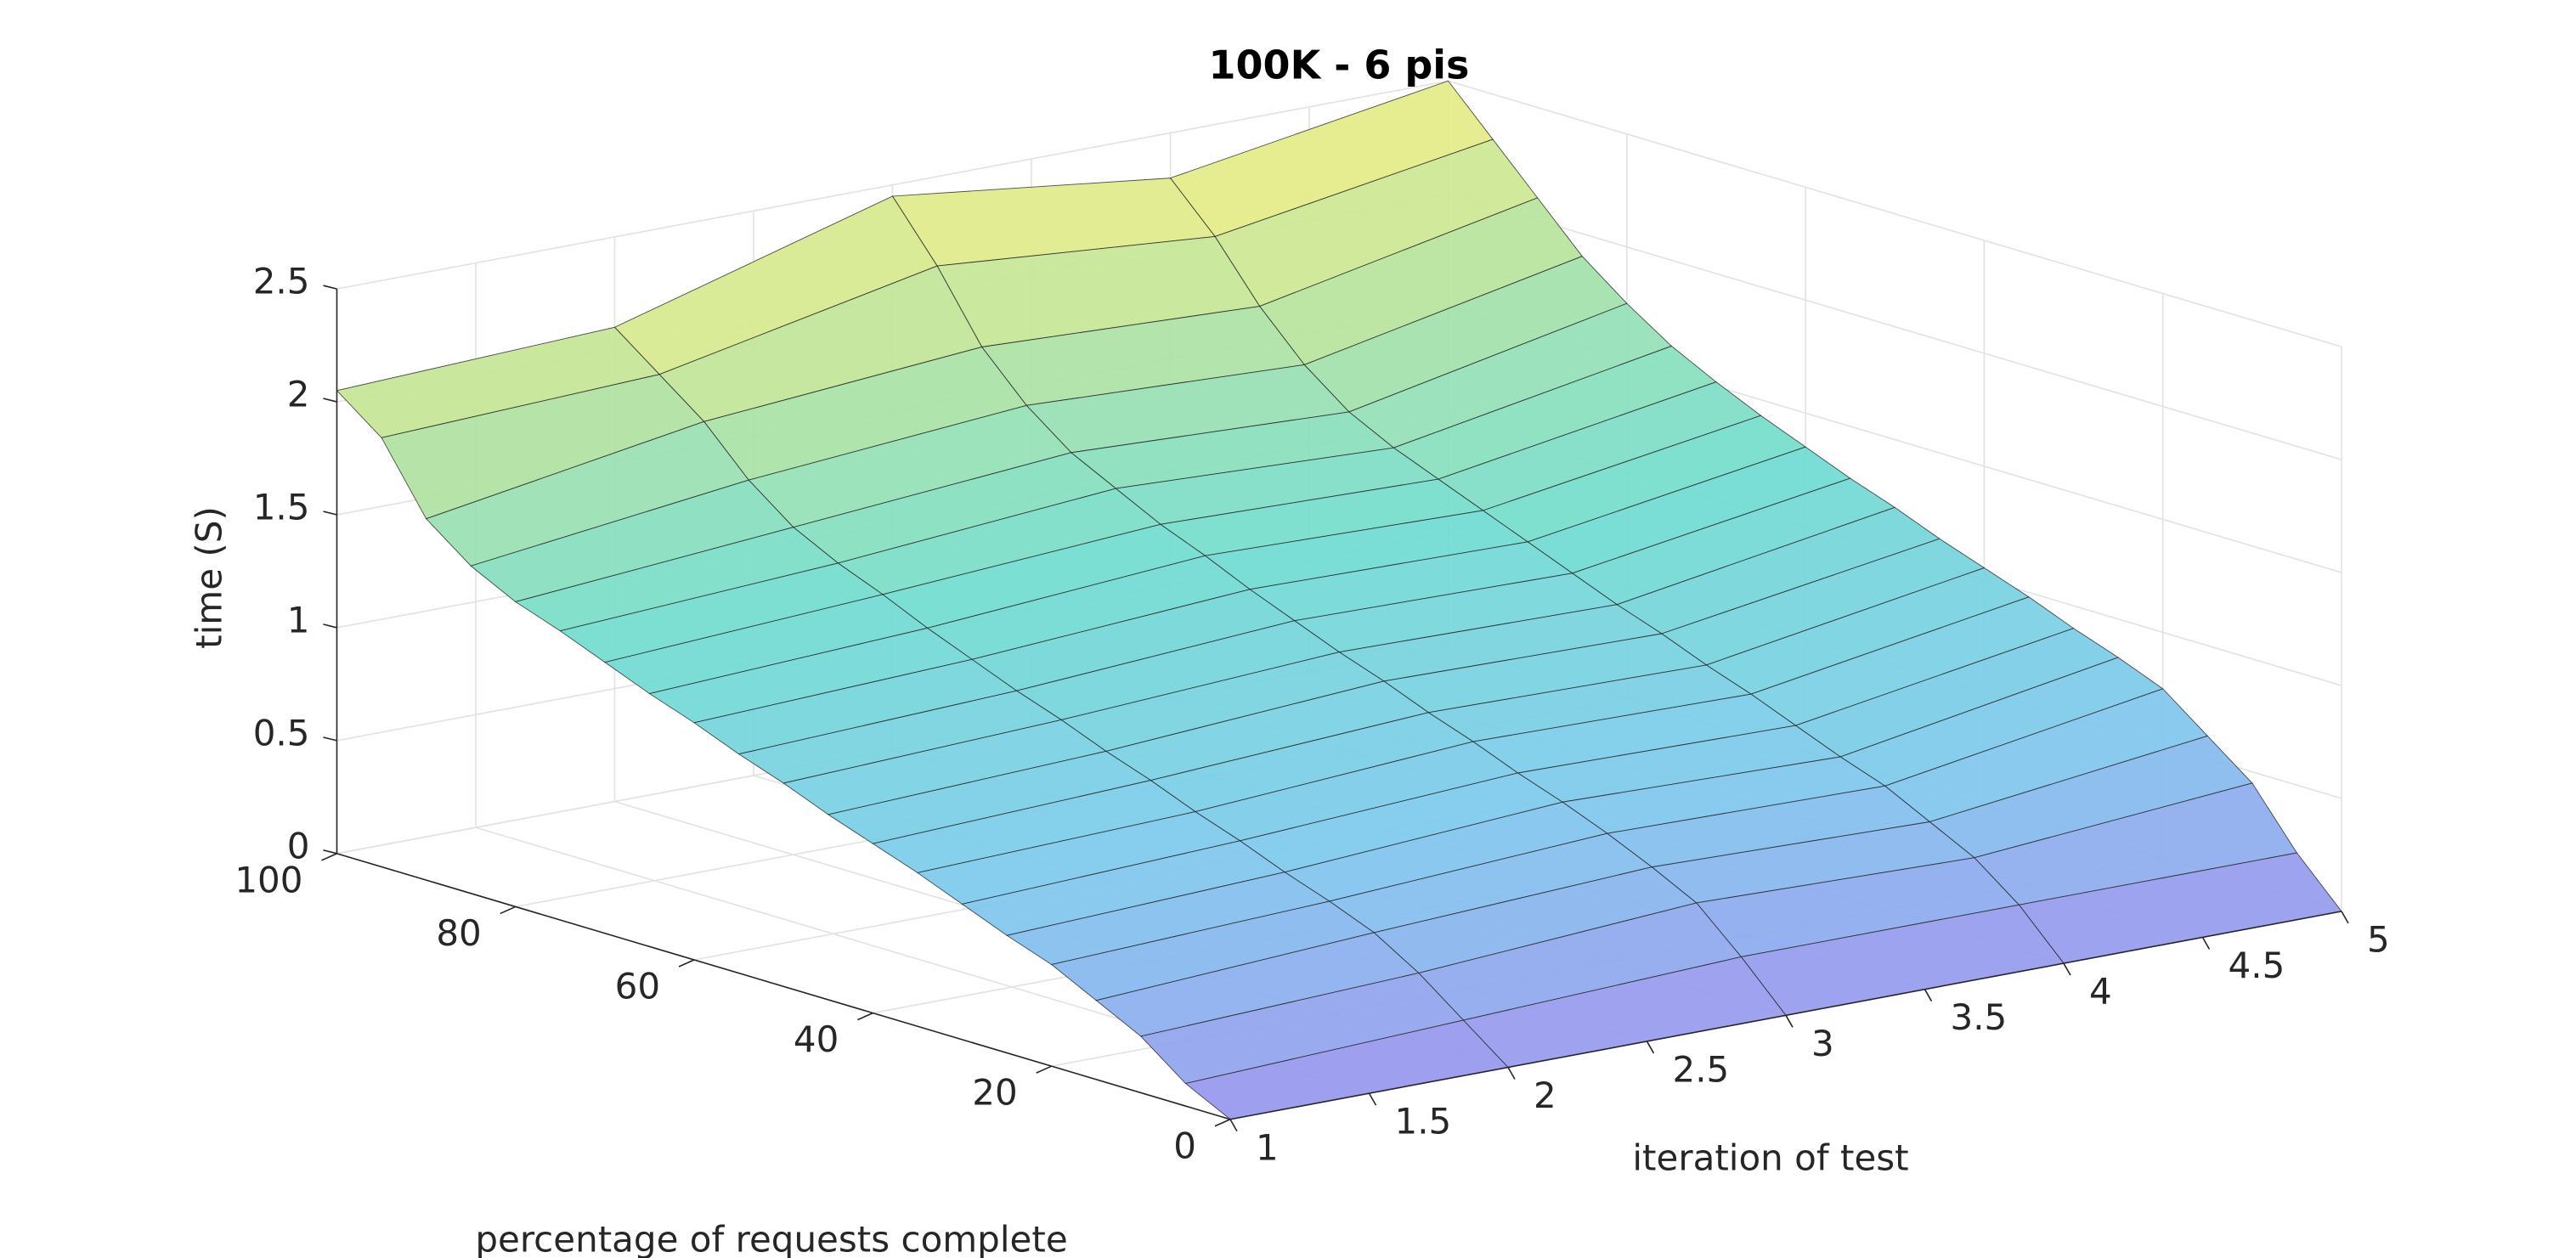 This screenshot has height=1258, width=2576. I want to click on y-tick-label: 100, so click(268, 880).